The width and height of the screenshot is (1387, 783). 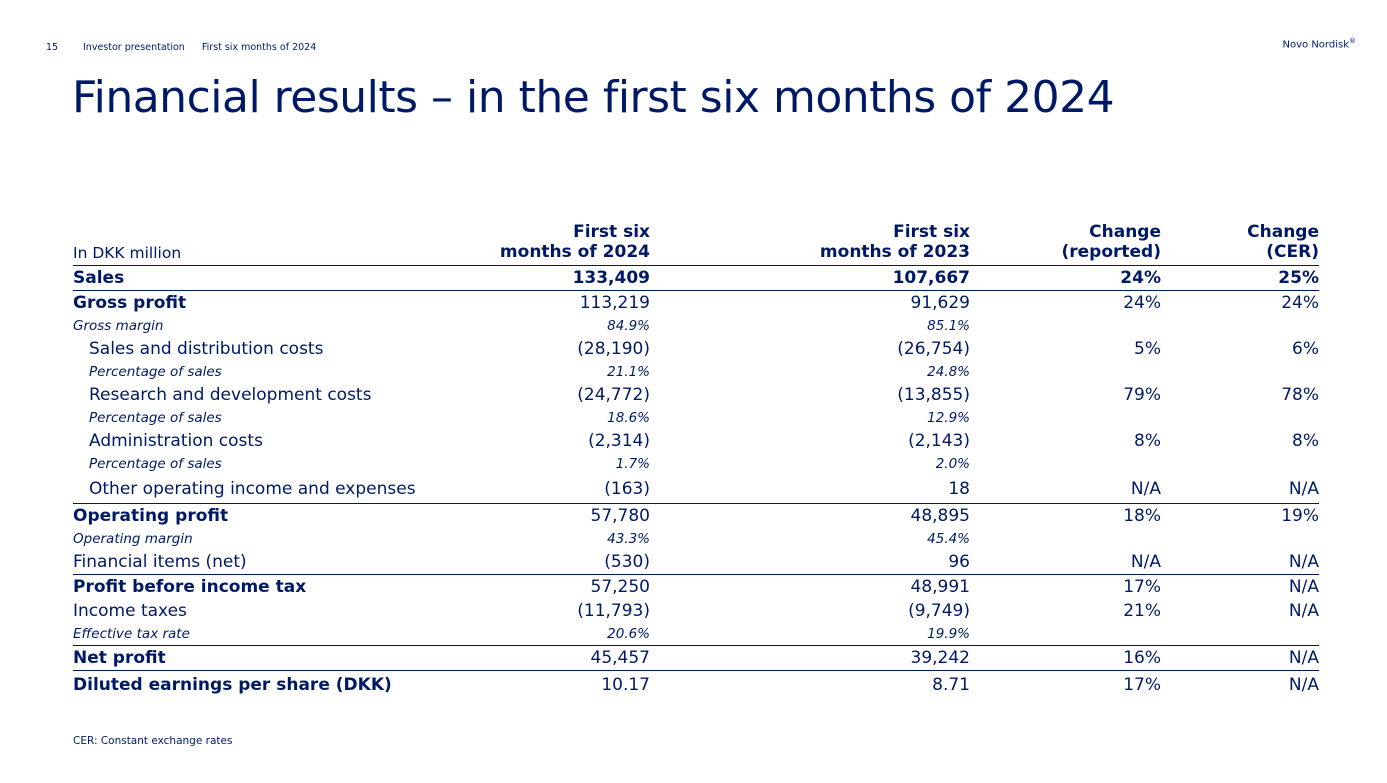 What do you see at coordinates (571, 684) in the screenshot?
I see `value-2024: 10.17` at bounding box center [571, 684].